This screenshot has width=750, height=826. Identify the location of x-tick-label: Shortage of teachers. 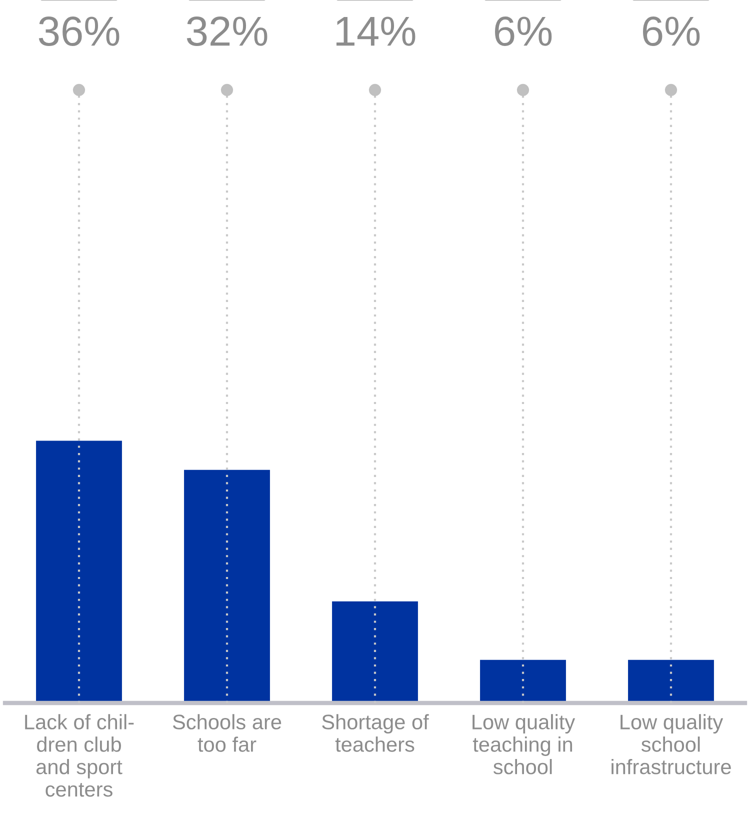
(375, 733).